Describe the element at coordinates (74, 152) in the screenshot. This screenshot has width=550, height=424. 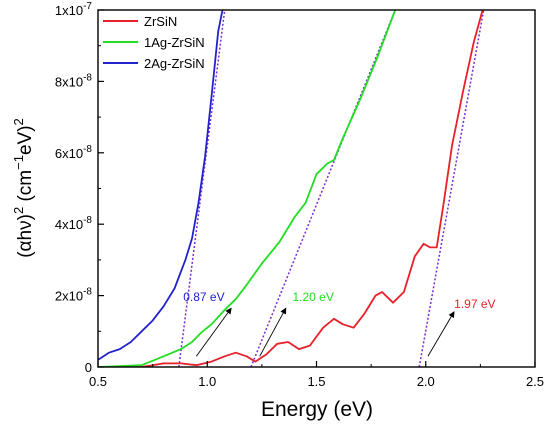
I see `y-tick-label: 6x10⁻⁸` at that location.